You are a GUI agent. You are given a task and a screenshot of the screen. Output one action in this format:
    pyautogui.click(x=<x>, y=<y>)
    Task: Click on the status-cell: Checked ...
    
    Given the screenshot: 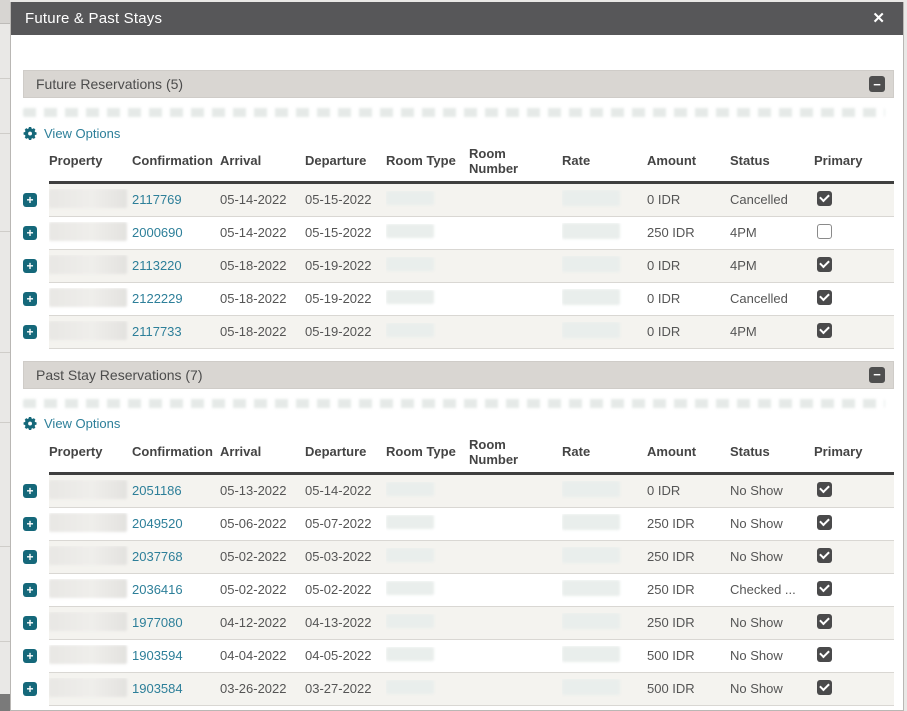 What is the action you would take?
    pyautogui.click(x=763, y=590)
    